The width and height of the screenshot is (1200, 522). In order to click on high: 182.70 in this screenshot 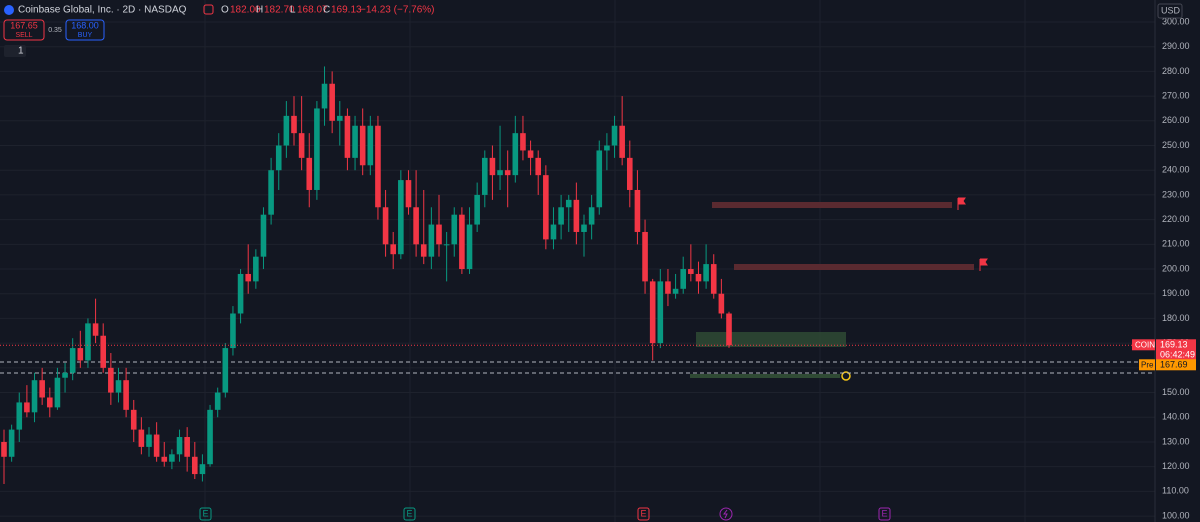, I will do `click(279, 10)`.